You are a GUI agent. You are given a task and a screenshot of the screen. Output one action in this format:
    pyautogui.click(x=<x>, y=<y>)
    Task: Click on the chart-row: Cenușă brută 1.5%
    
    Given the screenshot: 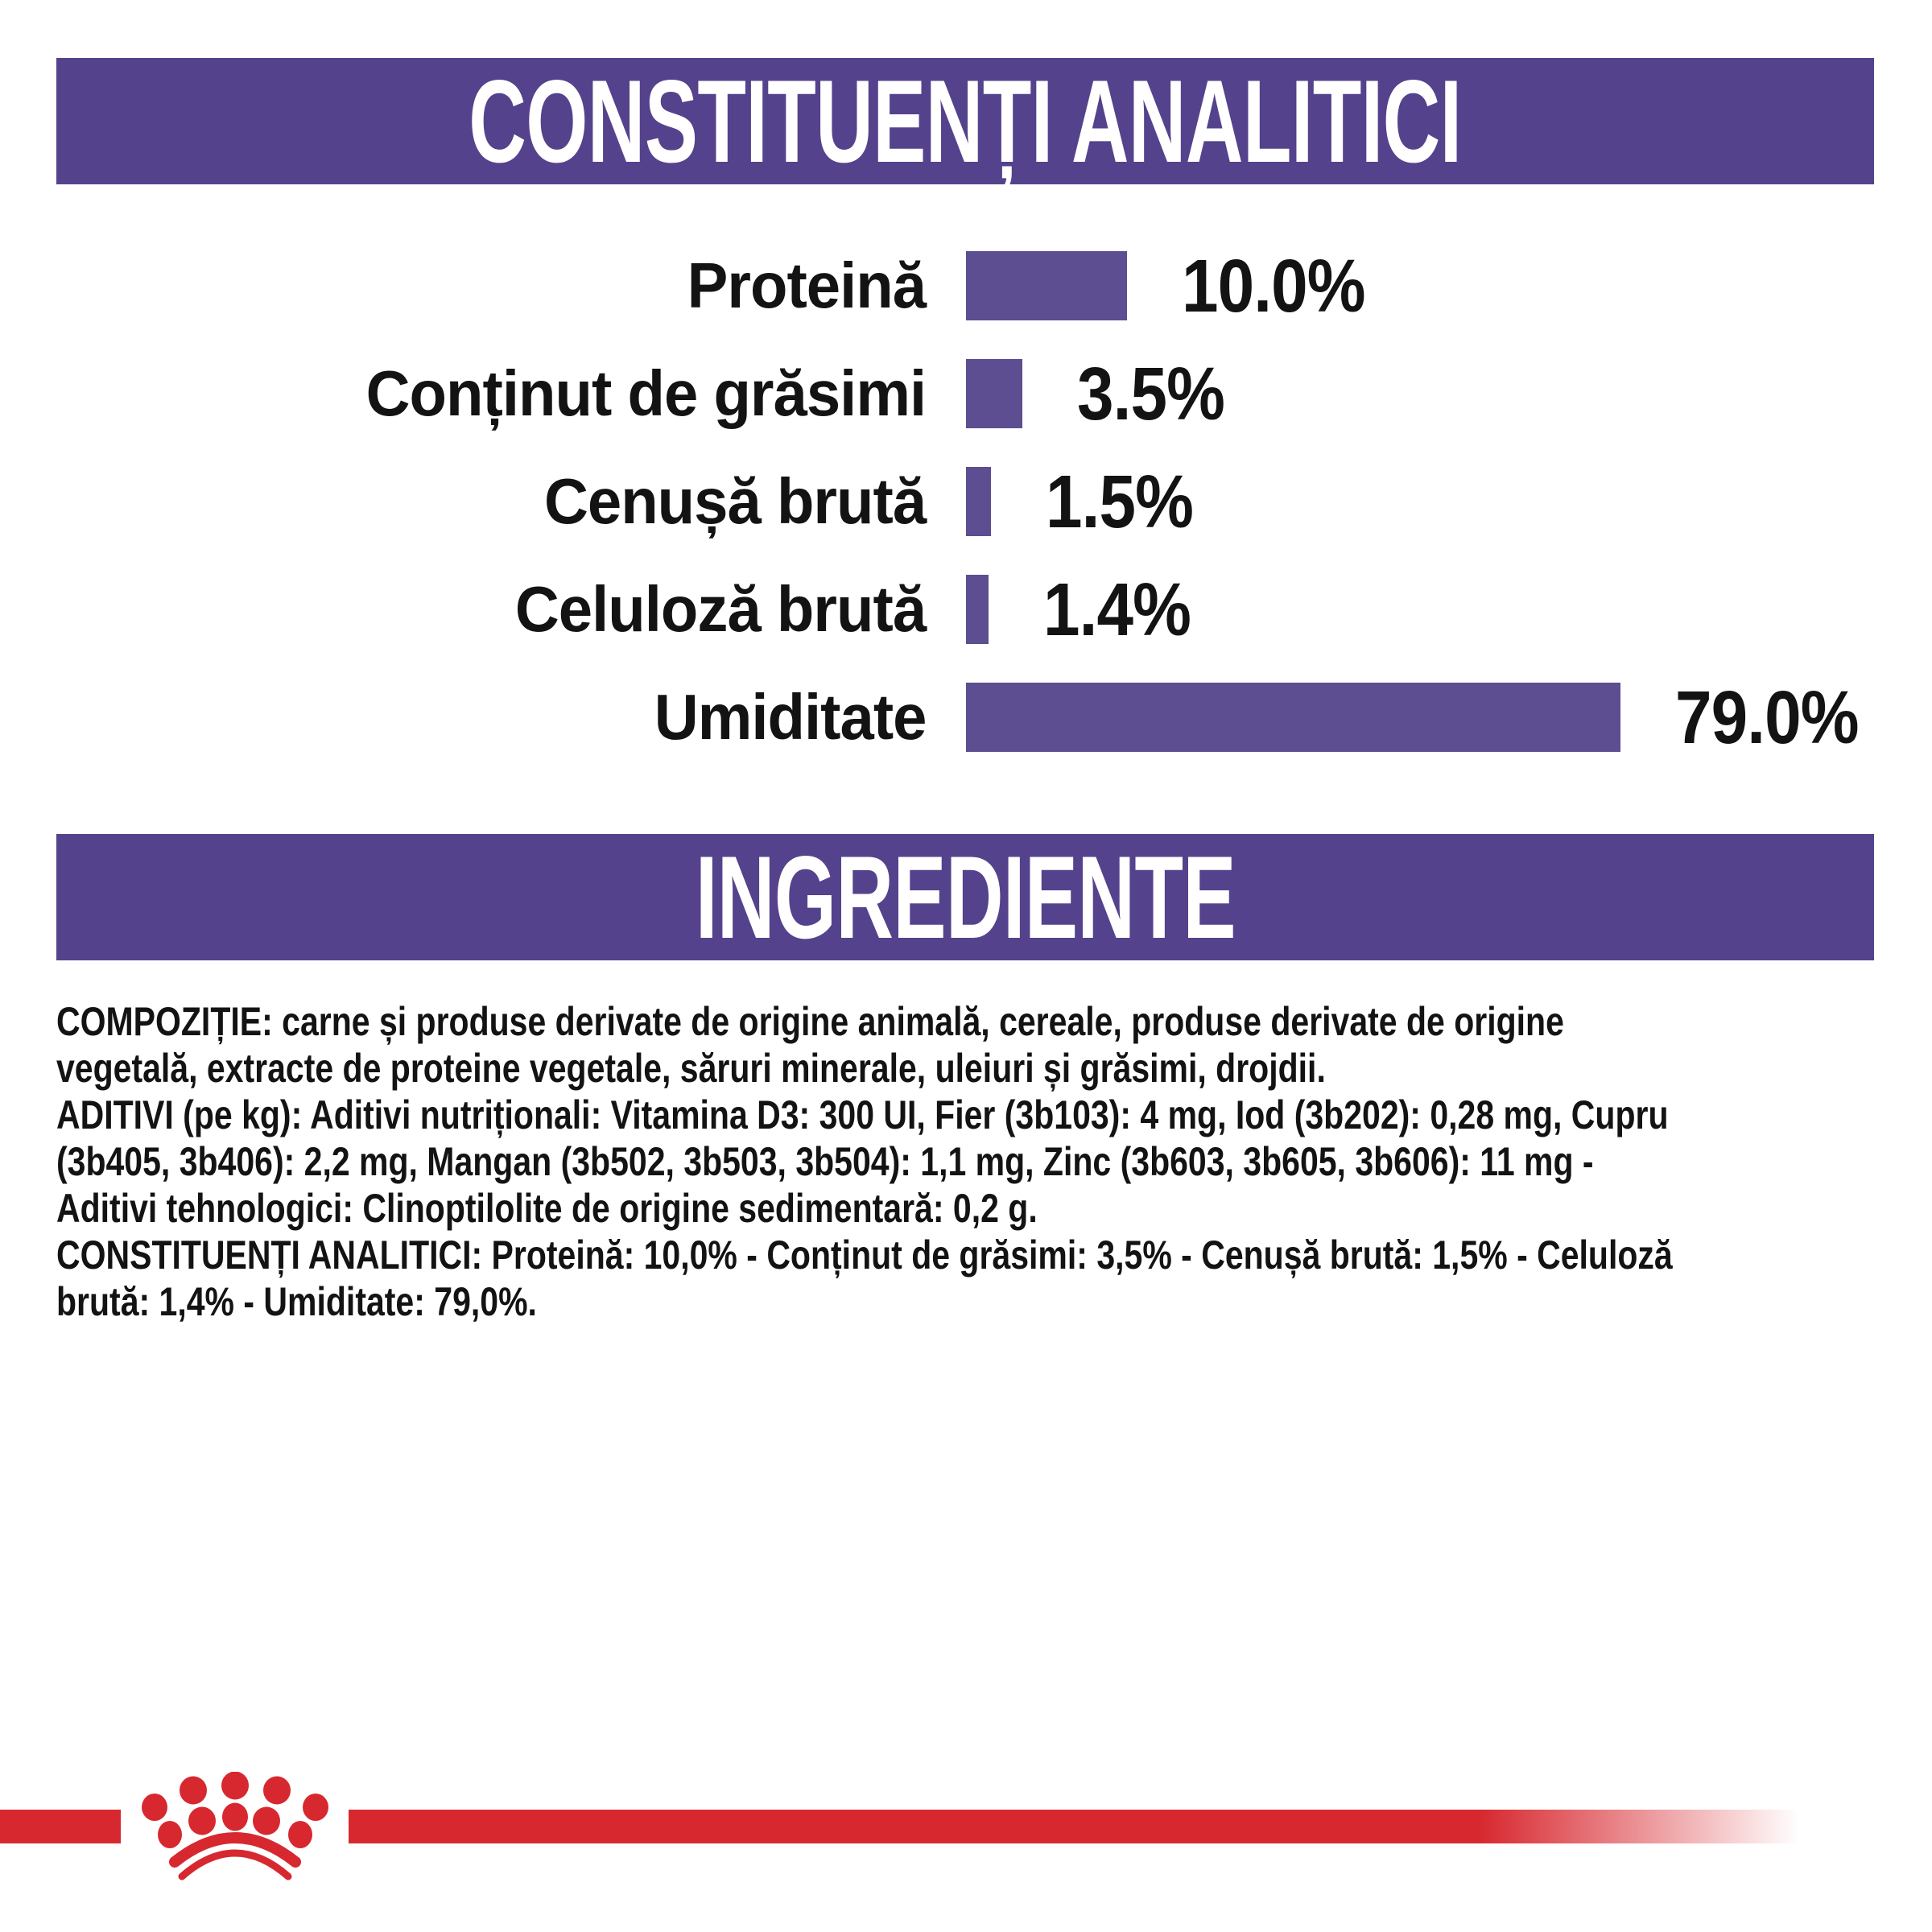 What is the action you would take?
    pyautogui.click(x=966, y=501)
    